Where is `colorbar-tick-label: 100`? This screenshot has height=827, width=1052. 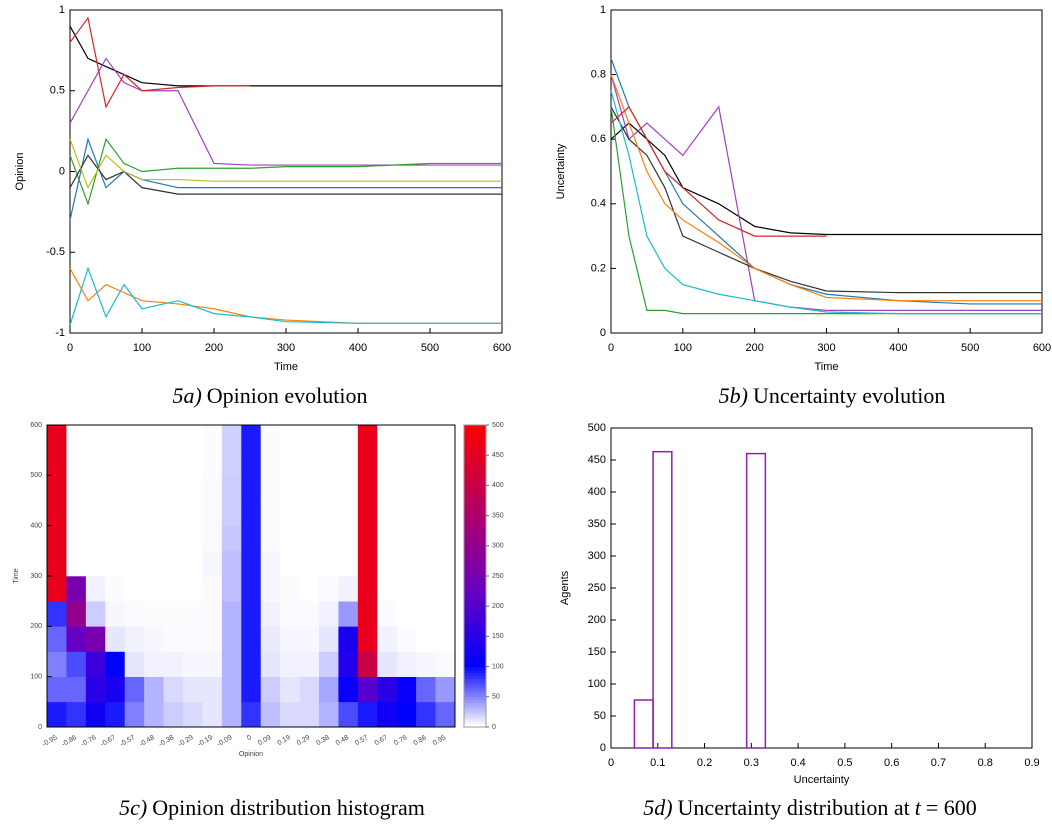
colorbar-tick-label: 100 is located at coordinates (498, 666).